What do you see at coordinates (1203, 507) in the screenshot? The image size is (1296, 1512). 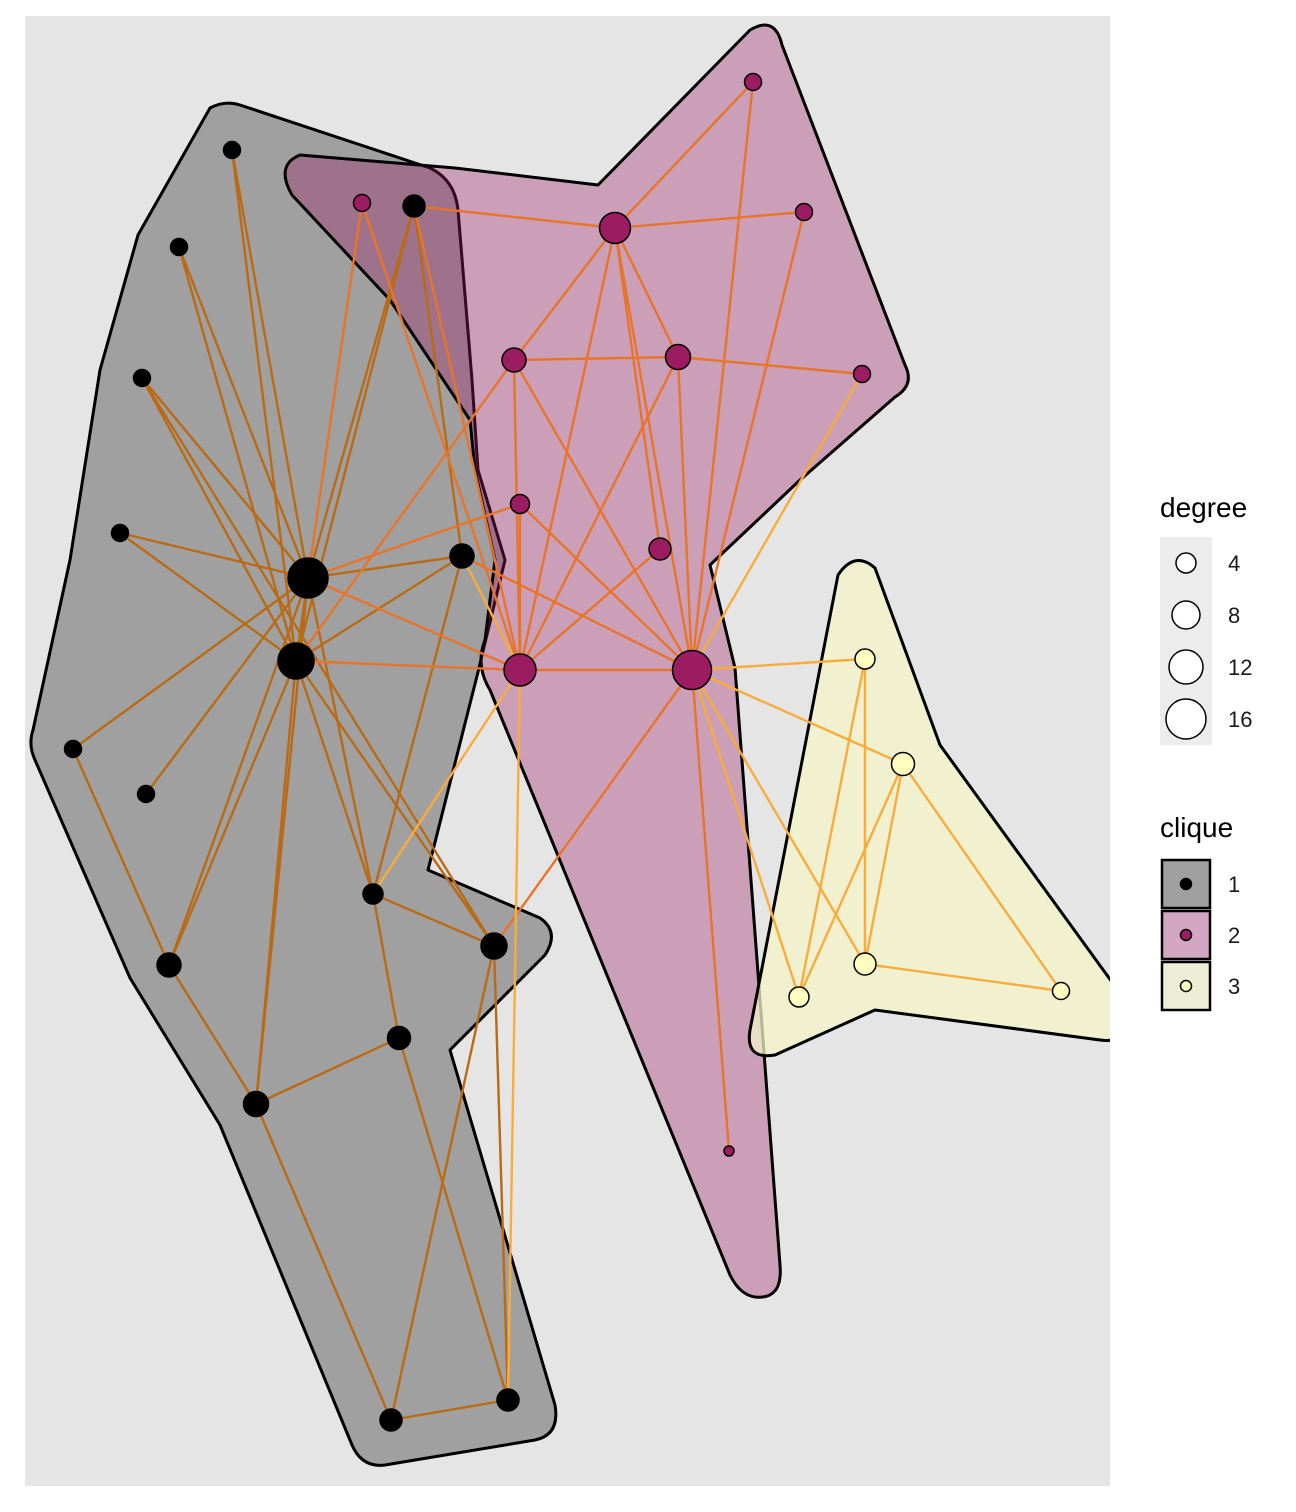 I see `legend-degree-title: degree` at bounding box center [1203, 507].